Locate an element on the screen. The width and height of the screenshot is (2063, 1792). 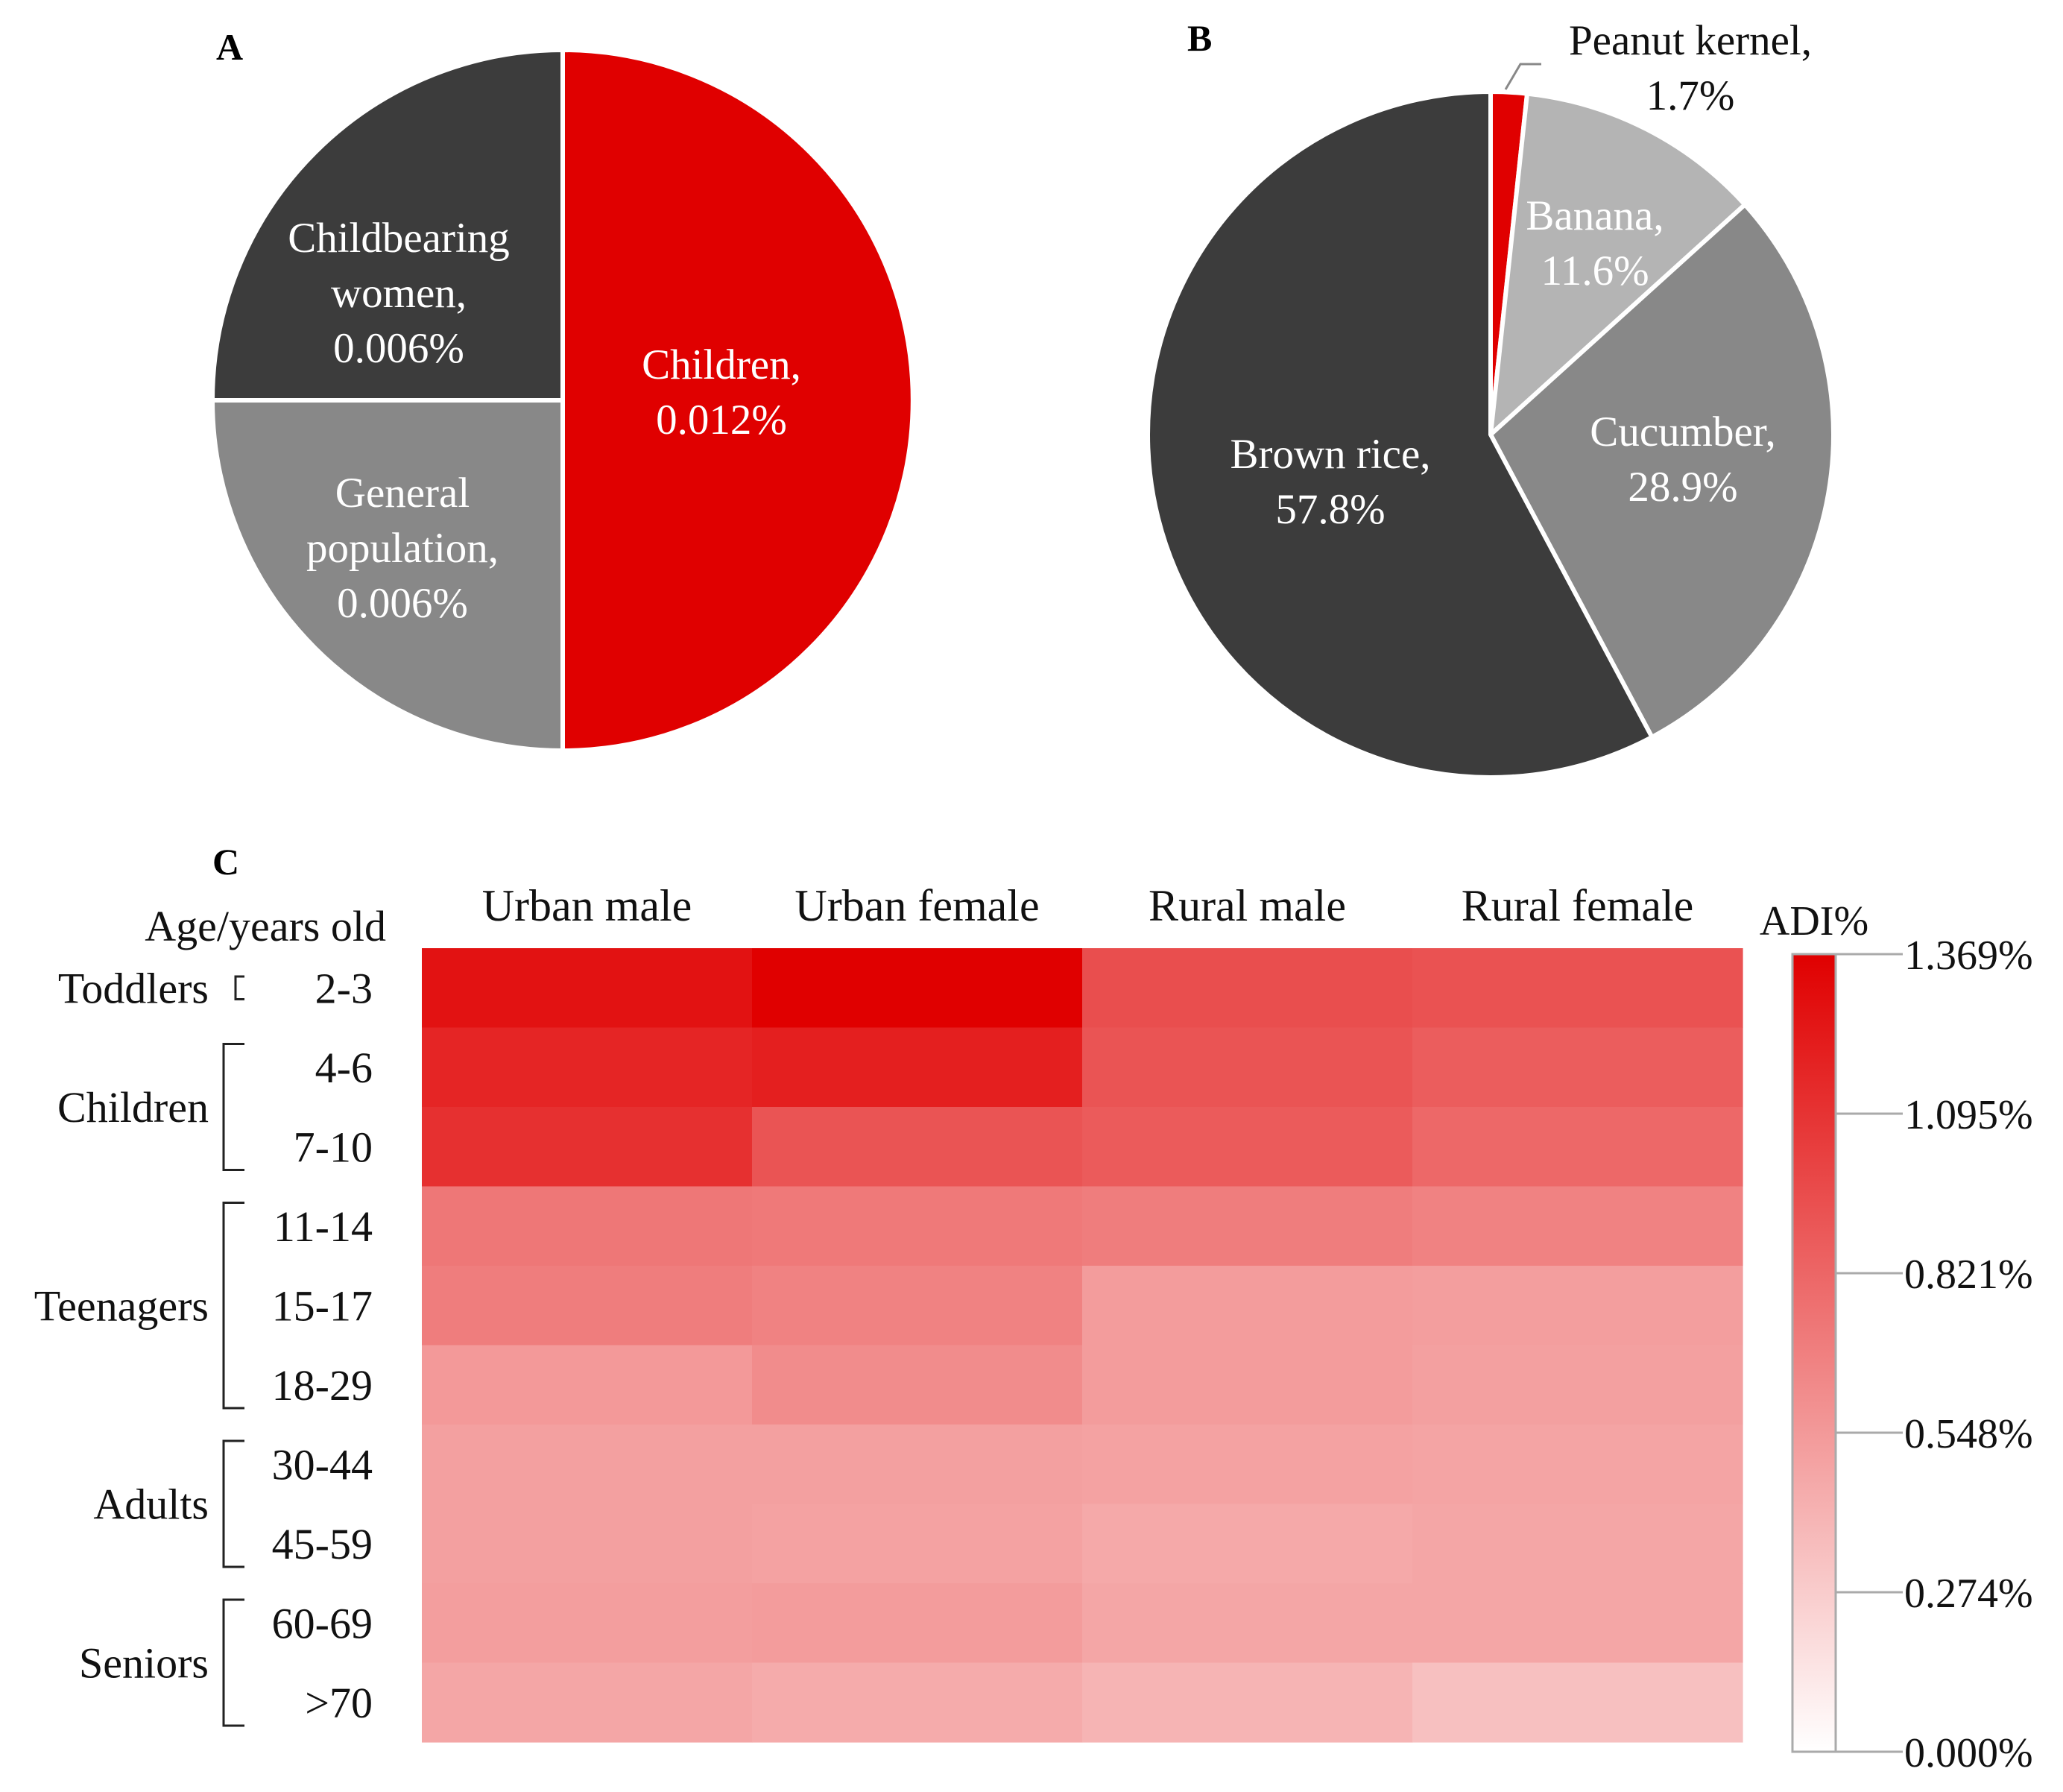
group-label-seniors: Seniors is located at coordinates (144, 1664).